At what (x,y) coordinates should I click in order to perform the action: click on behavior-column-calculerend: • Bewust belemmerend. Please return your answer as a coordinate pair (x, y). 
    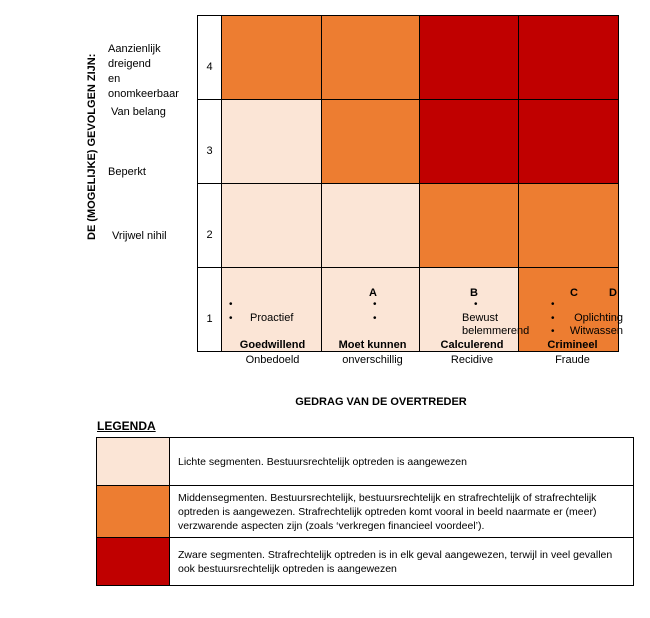
    Looking at the image, I should click on (475, 318).